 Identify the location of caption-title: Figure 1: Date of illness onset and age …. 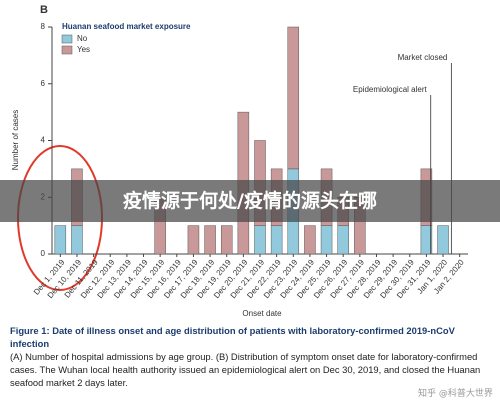
(232, 337).